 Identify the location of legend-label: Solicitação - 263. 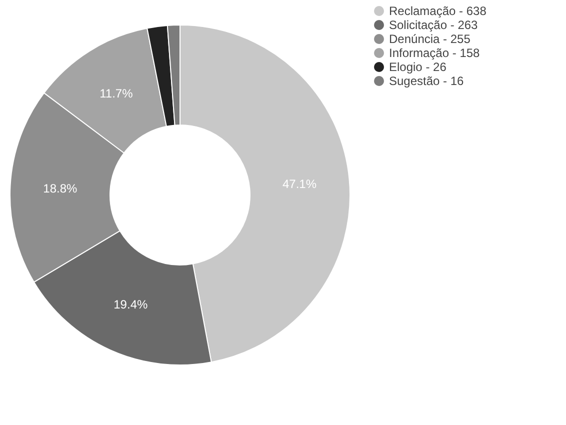
(433, 25).